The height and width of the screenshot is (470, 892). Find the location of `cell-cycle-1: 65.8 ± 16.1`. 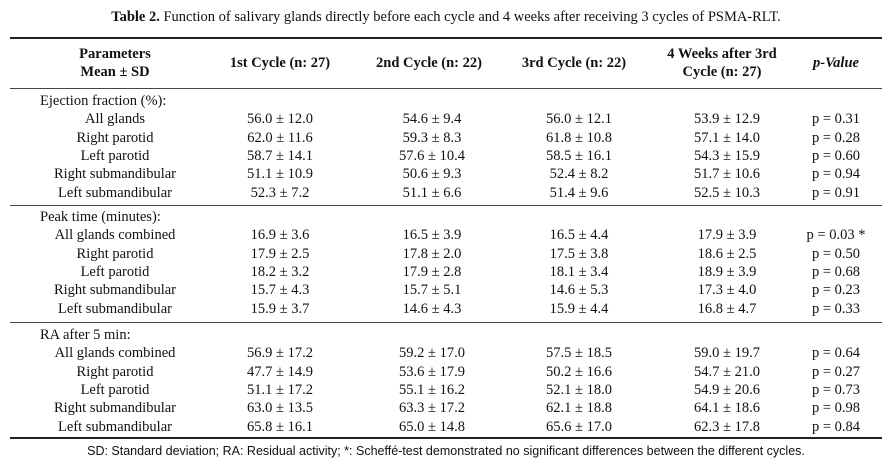

cell-cycle-1: 65.8 ± 16.1 is located at coordinates (280, 426).